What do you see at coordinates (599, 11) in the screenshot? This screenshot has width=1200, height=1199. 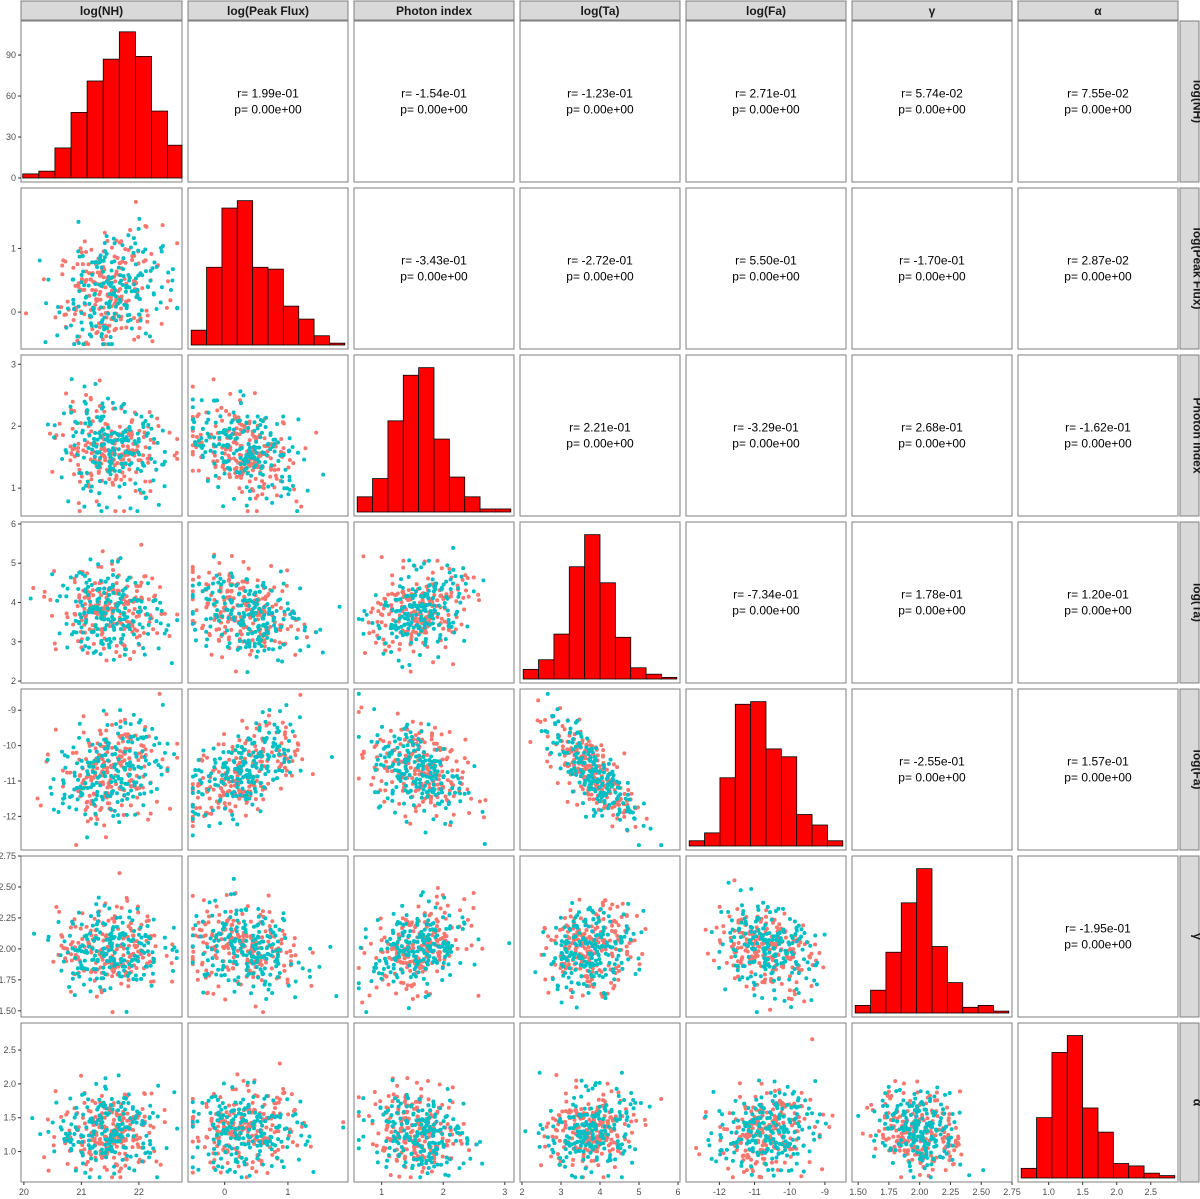 I see `column-strip-label: log(Ta)` at bounding box center [599, 11].